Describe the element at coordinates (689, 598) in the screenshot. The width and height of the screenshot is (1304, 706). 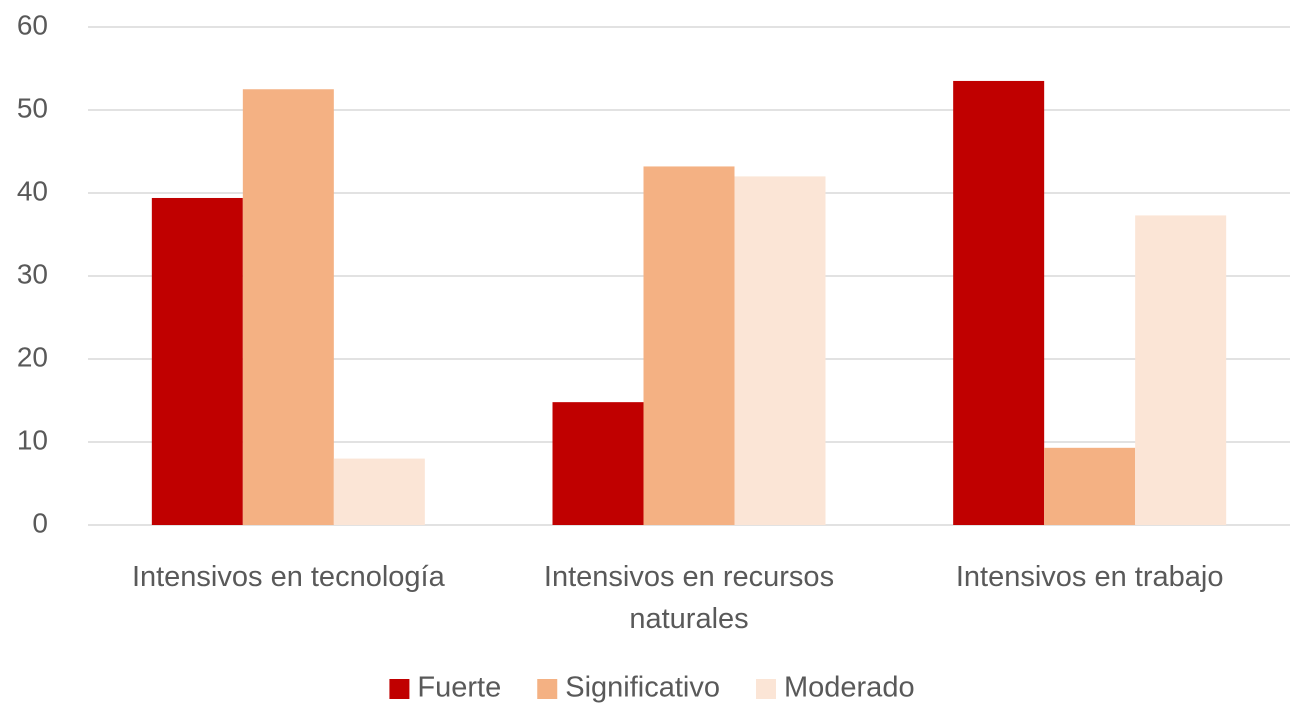
I see `x-tick-label: Intensivos en recursos naturales` at that location.